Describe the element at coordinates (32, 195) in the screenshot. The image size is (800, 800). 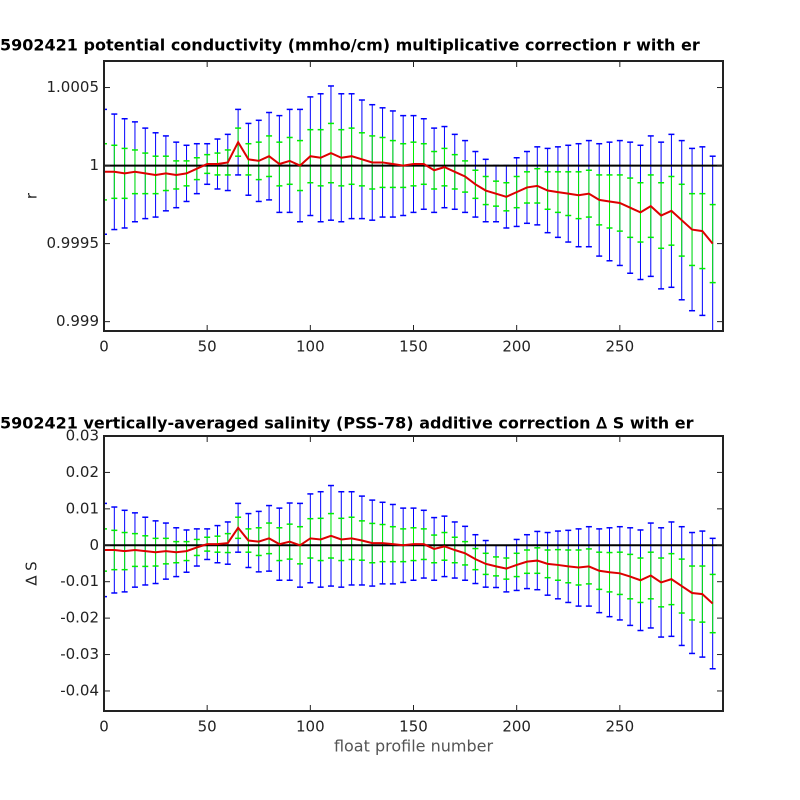
I see `y-axis-label: r` at that location.